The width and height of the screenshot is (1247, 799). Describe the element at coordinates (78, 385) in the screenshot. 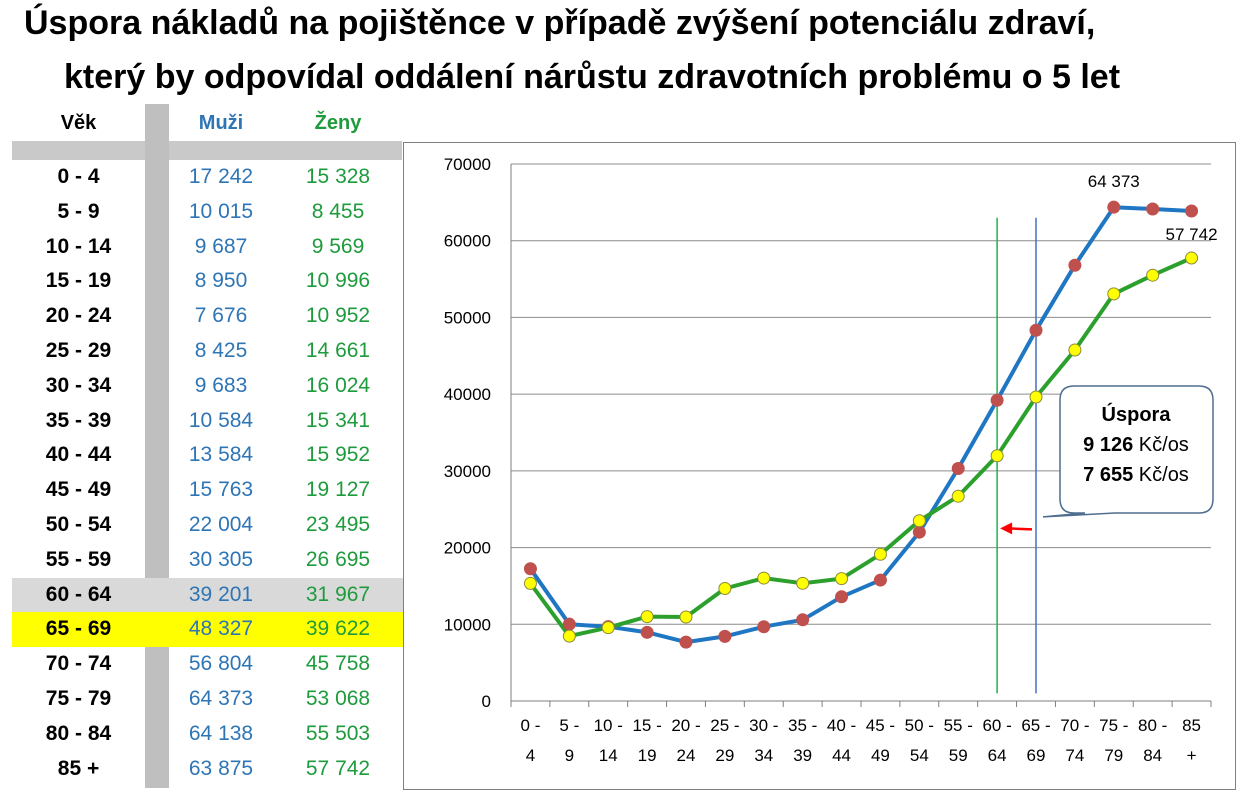

I see `cell-age: 30 - 34` at that location.